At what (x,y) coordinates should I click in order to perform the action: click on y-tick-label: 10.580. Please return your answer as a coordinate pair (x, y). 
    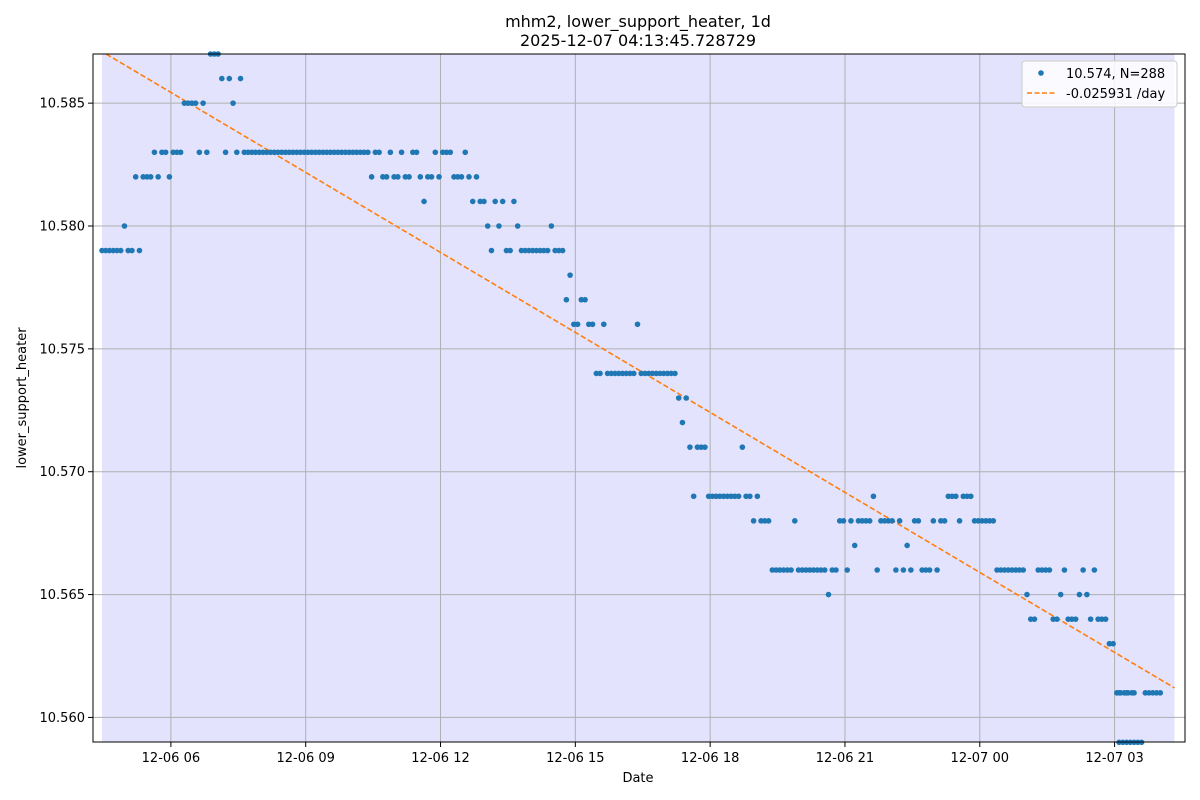
    Looking at the image, I should click on (63, 227).